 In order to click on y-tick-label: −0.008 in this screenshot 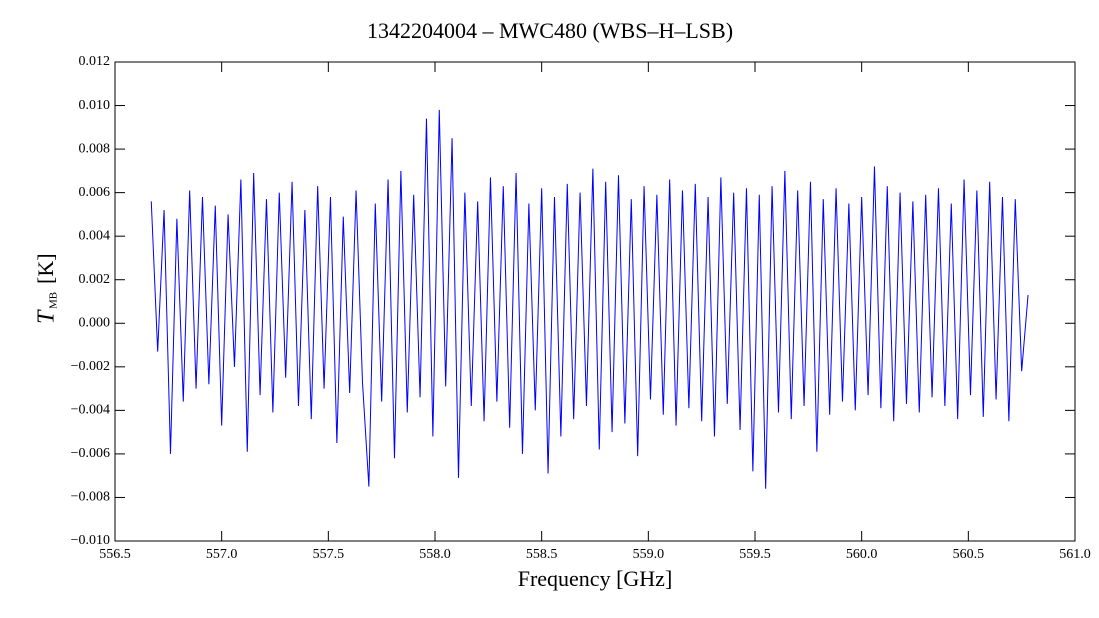, I will do `click(90, 497)`.